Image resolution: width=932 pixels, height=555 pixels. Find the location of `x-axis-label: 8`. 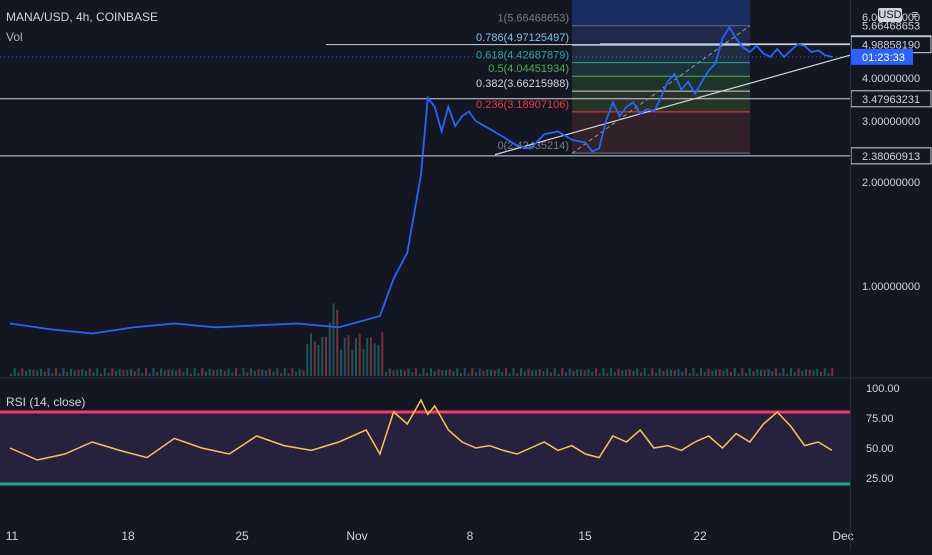

x-axis-label: 8 is located at coordinates (470, 536).